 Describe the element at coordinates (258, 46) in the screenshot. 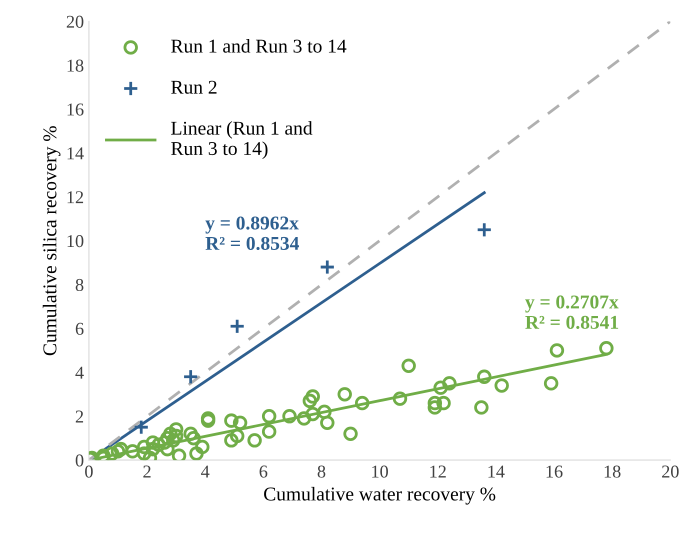

I see `legend-label: Run 1 and Run 3 to 14` at that location.